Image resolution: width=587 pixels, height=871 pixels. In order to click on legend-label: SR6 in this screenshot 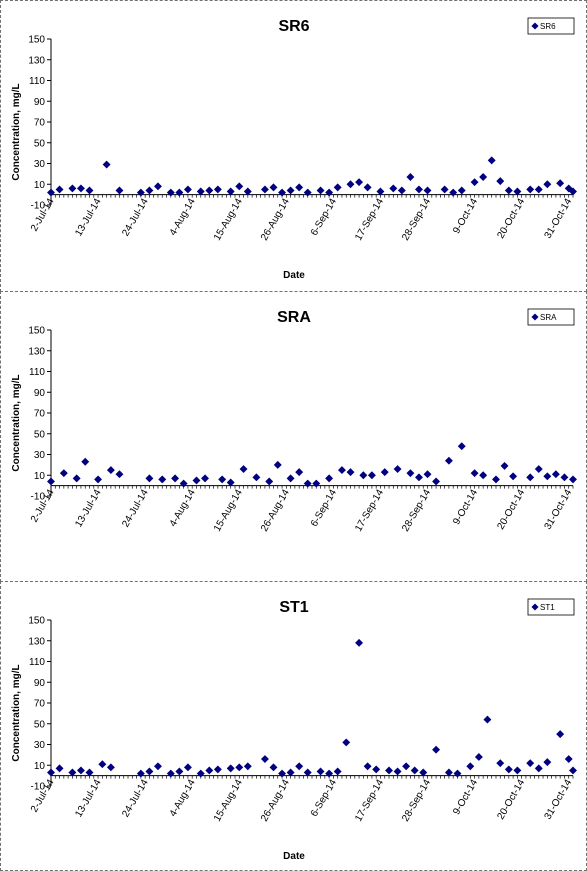, I will do `click(548, 26)`.